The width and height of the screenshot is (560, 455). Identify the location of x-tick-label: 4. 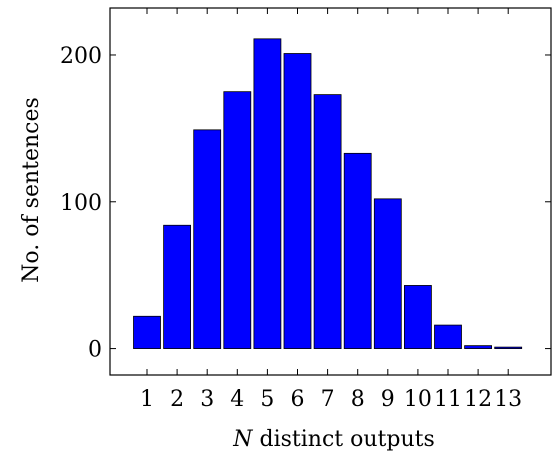
(237, 399).